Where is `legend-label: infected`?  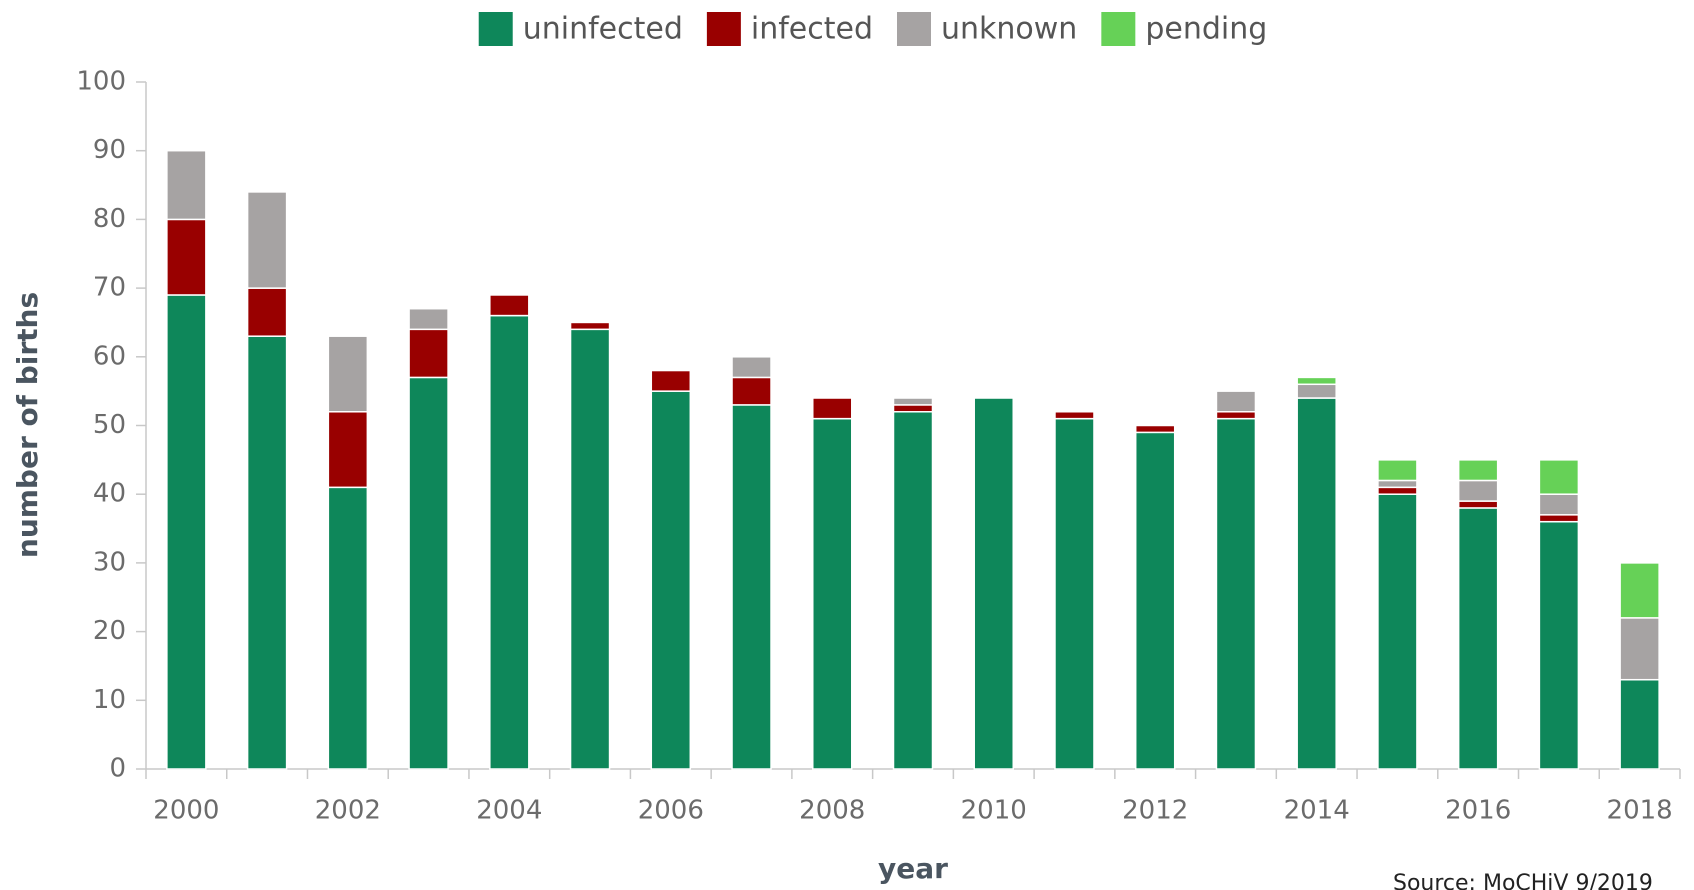
legend-label: infected is located at coordinates (812, 29).